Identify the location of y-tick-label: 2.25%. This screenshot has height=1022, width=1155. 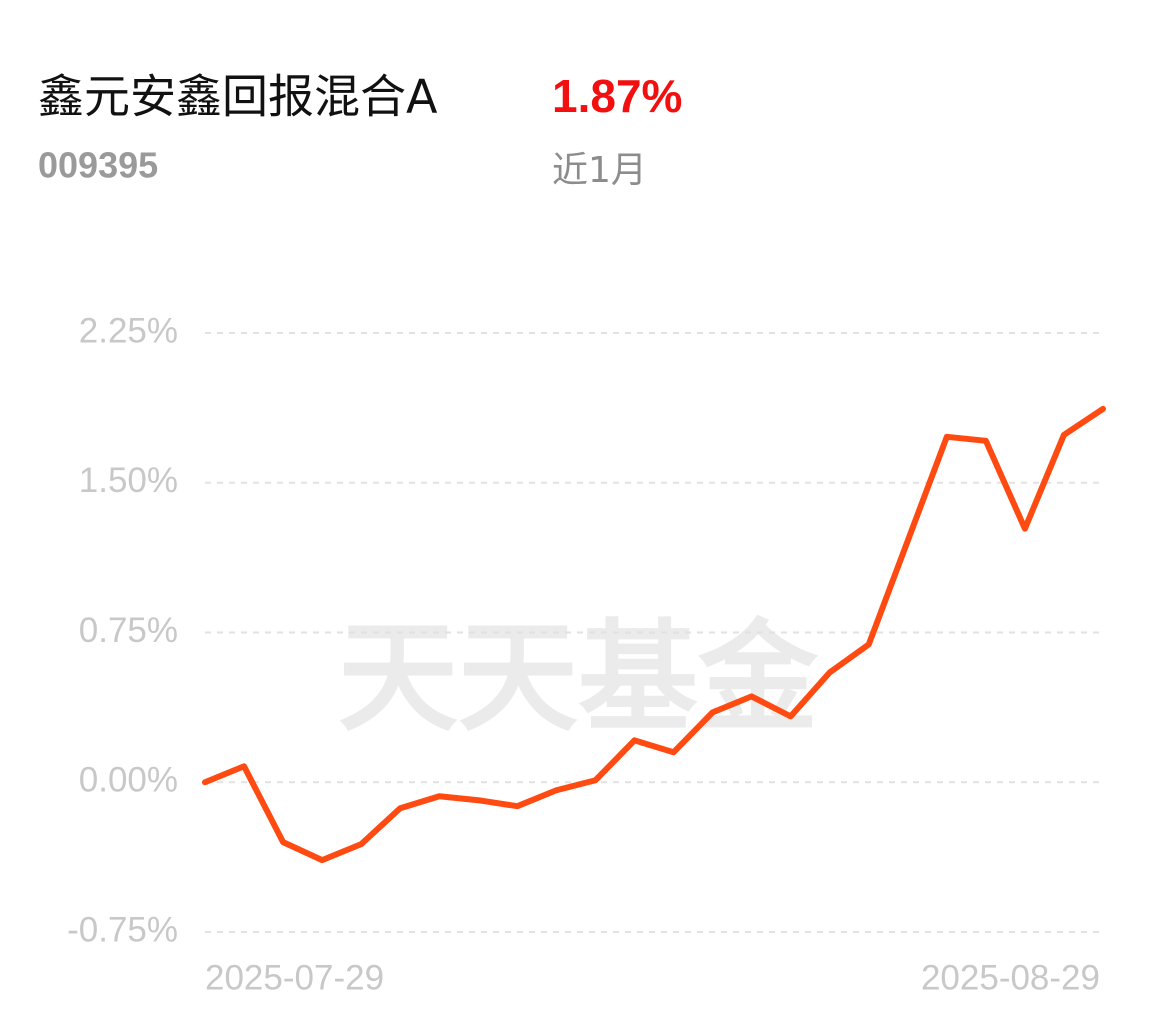
(128, 330).